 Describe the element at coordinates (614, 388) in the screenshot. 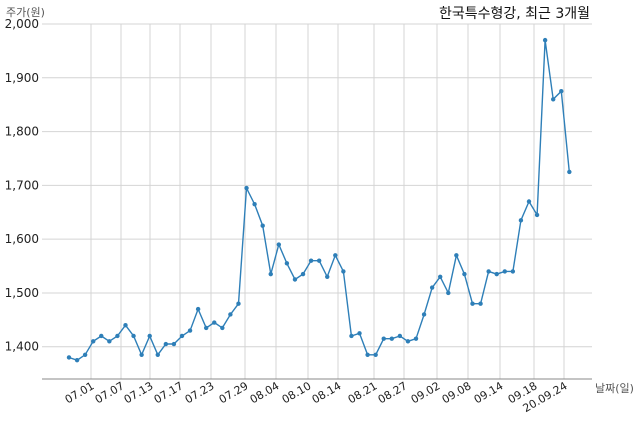

I see `x-axis-label: 날짜(일)` at that location.